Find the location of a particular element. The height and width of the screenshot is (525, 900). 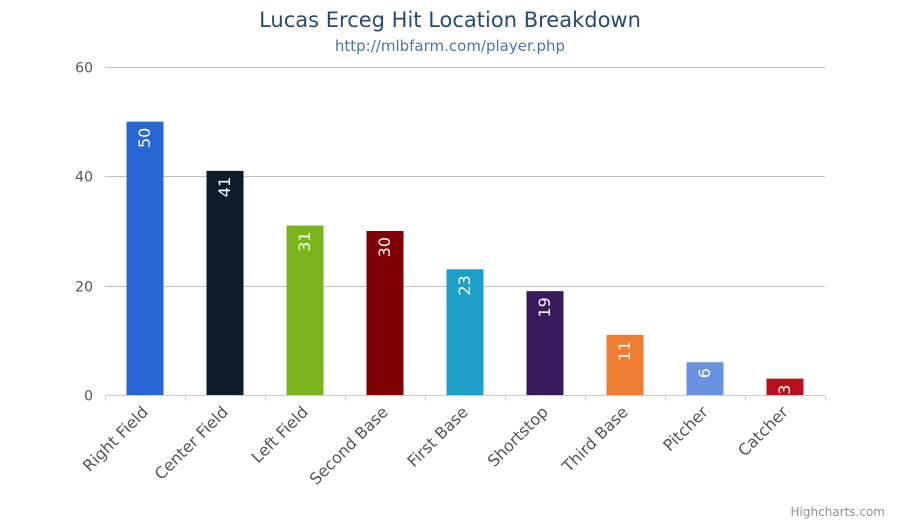

bar-second-base is located at coordinates (385, 313).